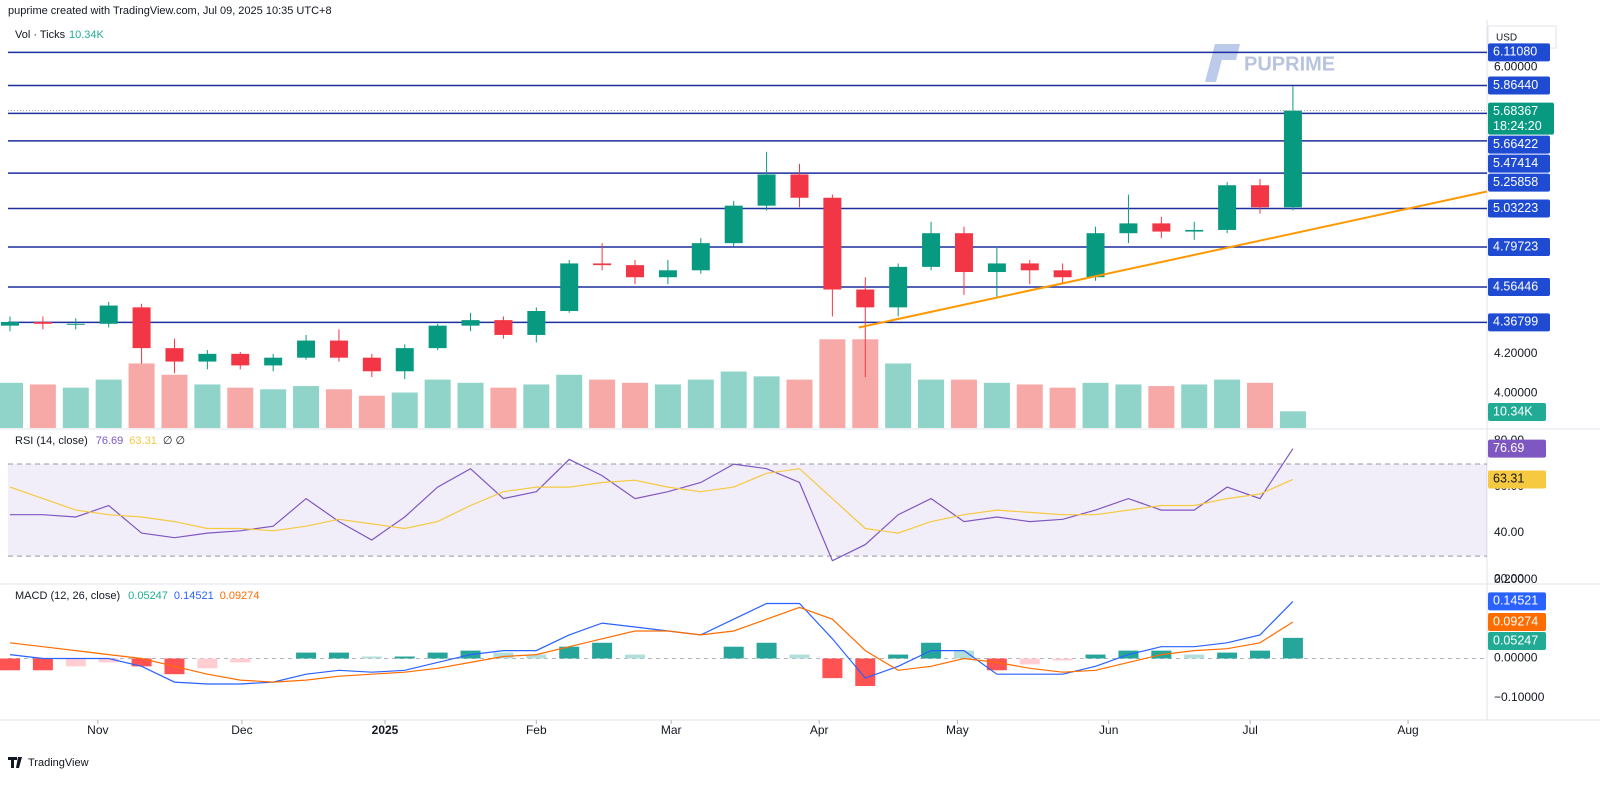  Describe the element at coordinates (143, 441) in the screenshot. I see `indicator-value: 63.31` at that location.